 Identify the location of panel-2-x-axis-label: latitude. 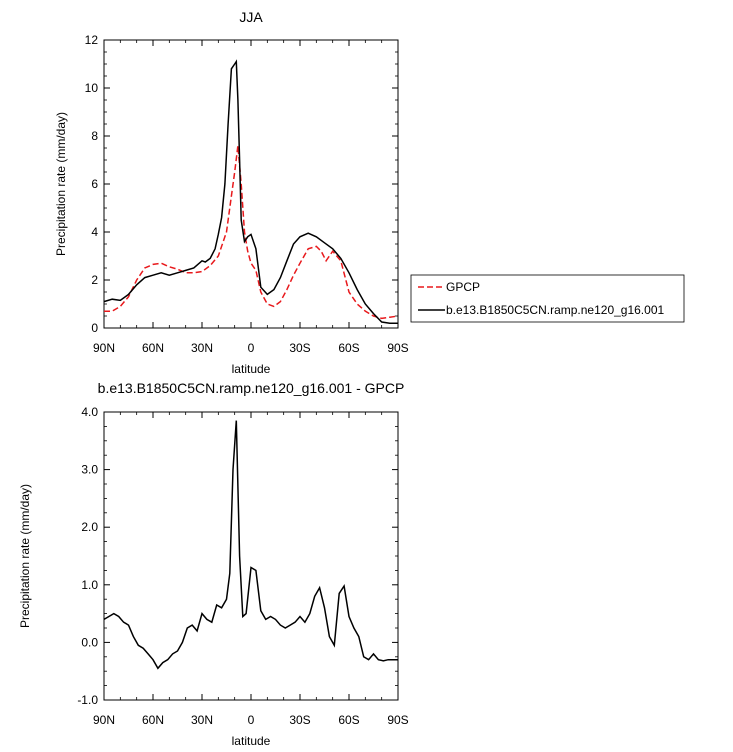
(251, 741).